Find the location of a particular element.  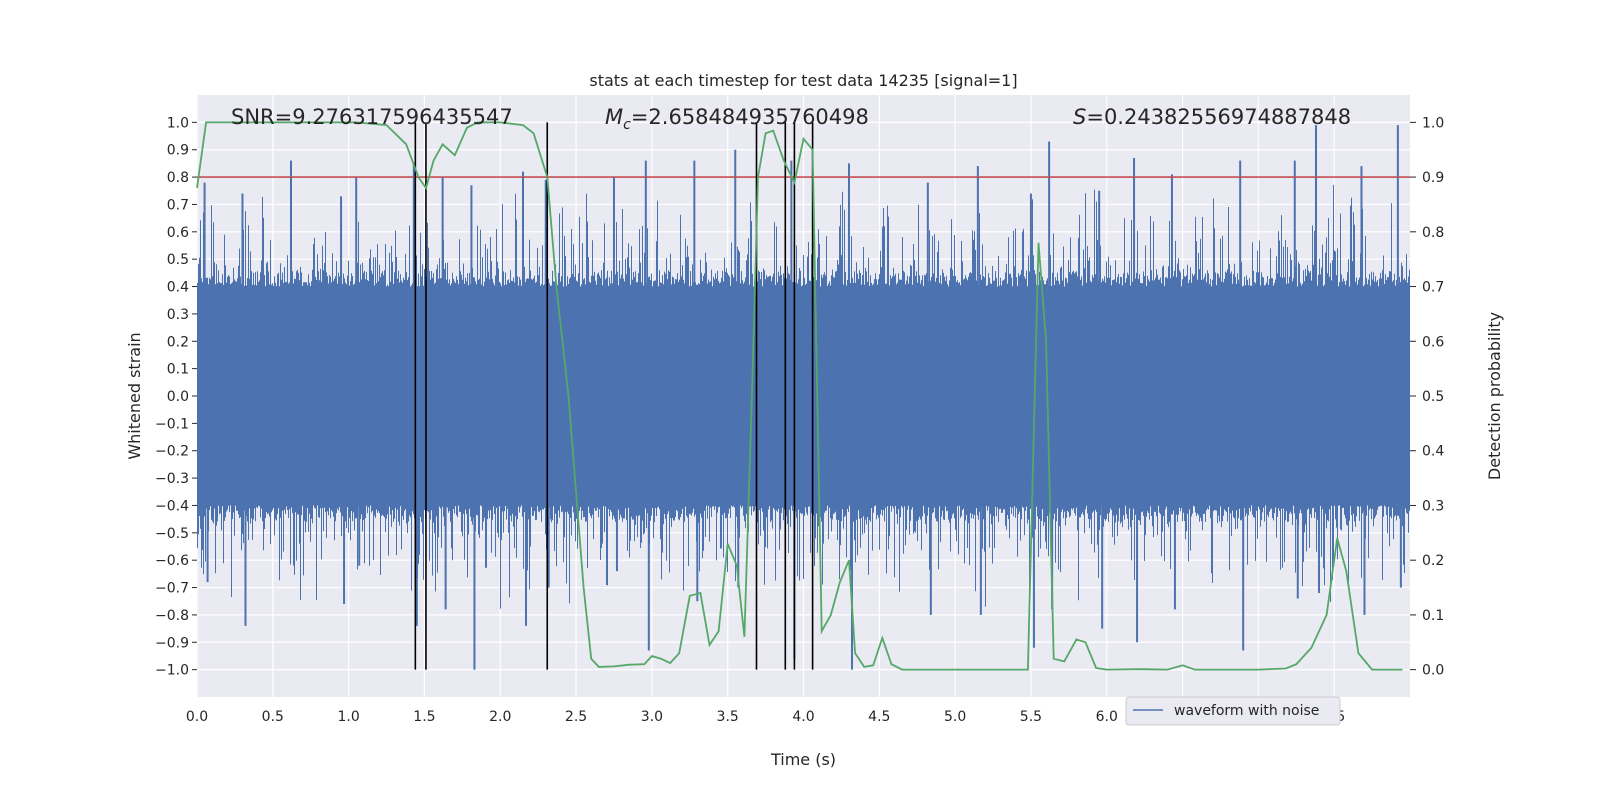

x-tick-label: 1.0 is located at coordinates (348, 717).